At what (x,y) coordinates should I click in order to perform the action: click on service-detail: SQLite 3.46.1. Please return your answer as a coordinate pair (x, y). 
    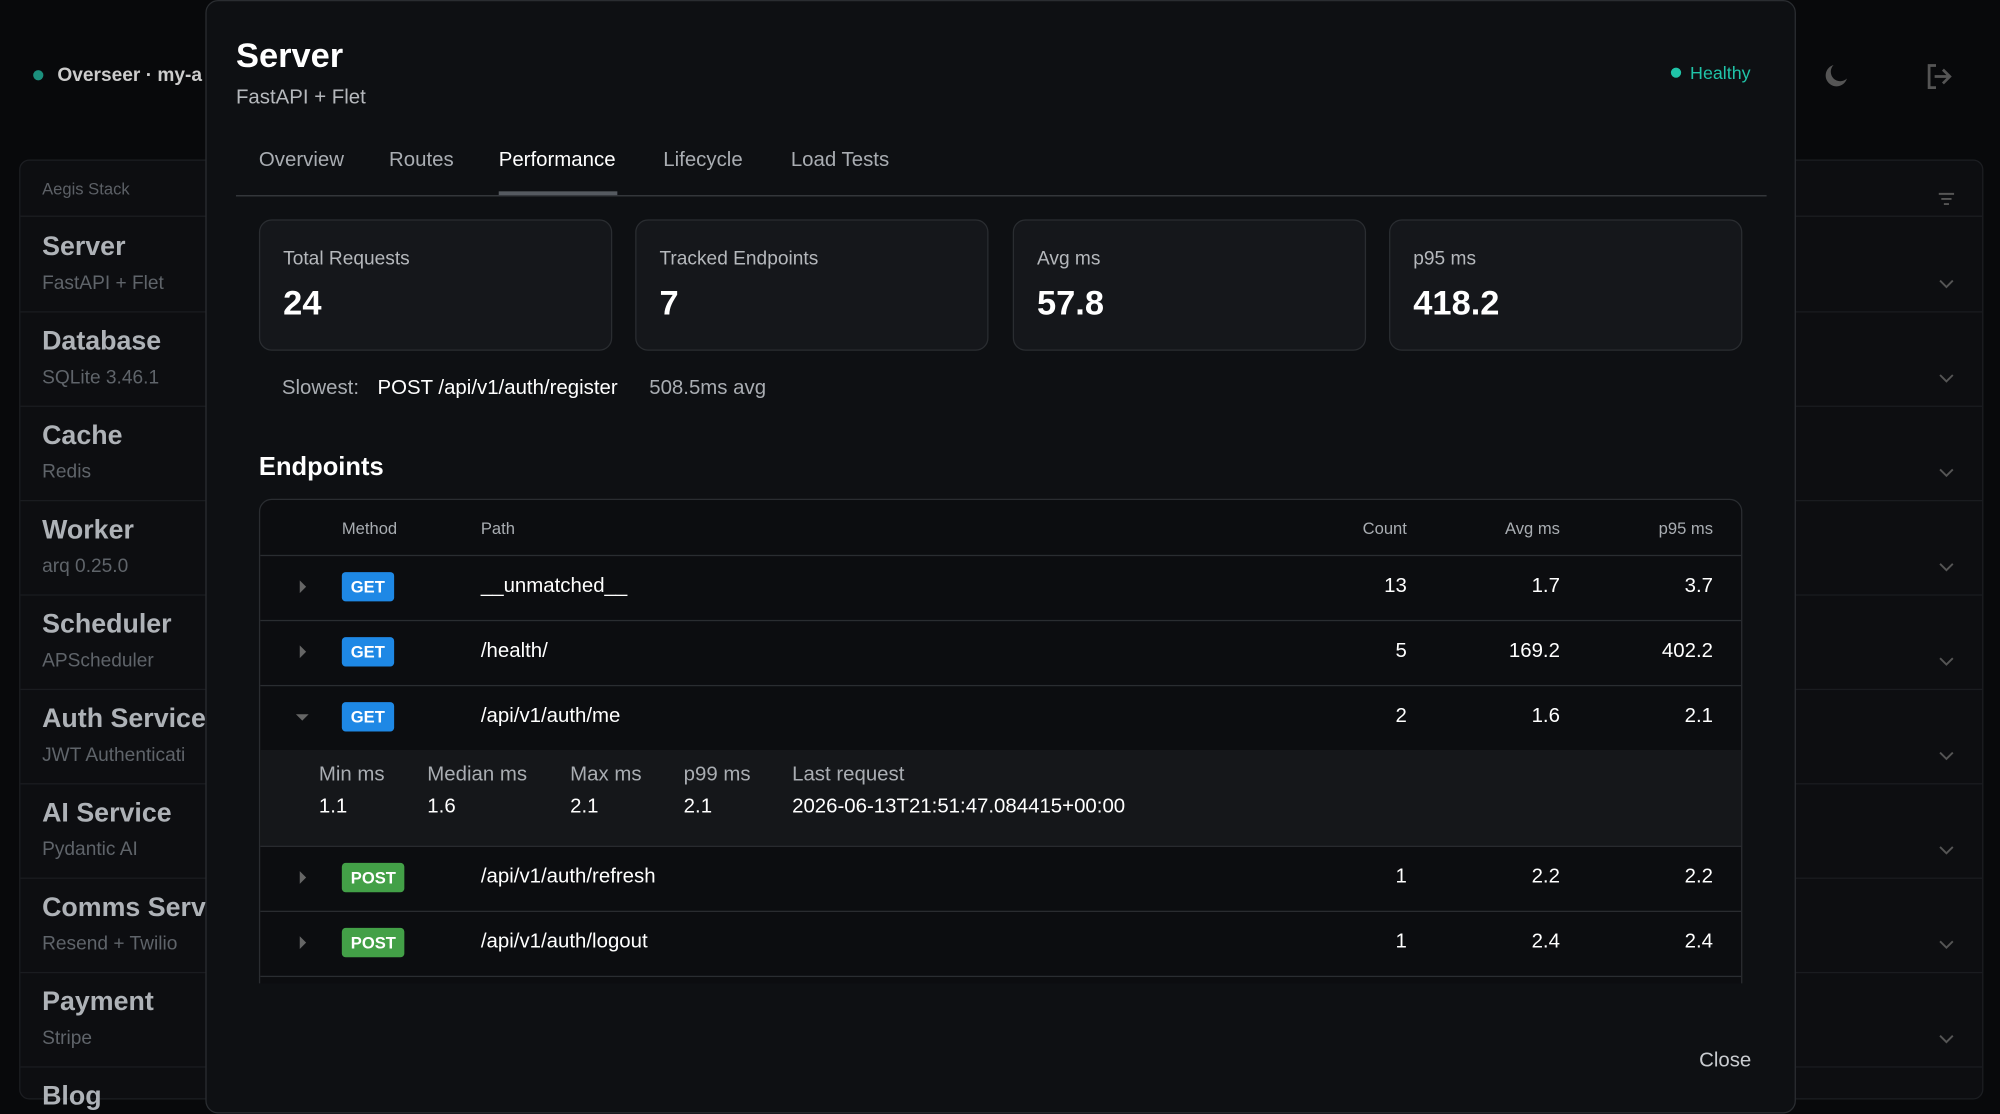
    Looking at the image, I should click on (101, 377).